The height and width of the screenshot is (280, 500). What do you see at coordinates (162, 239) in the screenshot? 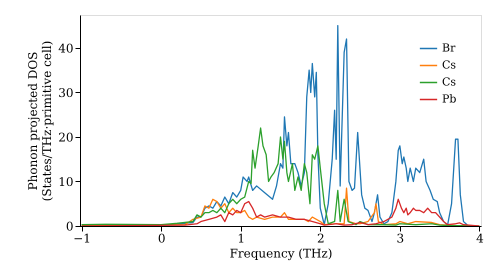
I see `x-tick-label: 0` at bounding box center [162, 239].